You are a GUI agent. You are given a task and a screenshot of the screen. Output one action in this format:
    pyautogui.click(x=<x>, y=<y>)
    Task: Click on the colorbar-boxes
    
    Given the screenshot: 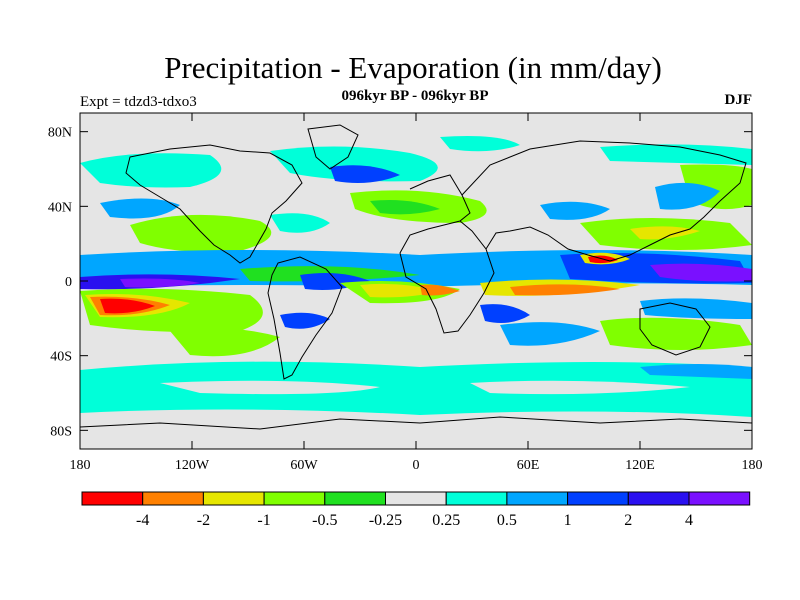 What is the action you would take?
    pyautogui.click(x=416, y=498)
    